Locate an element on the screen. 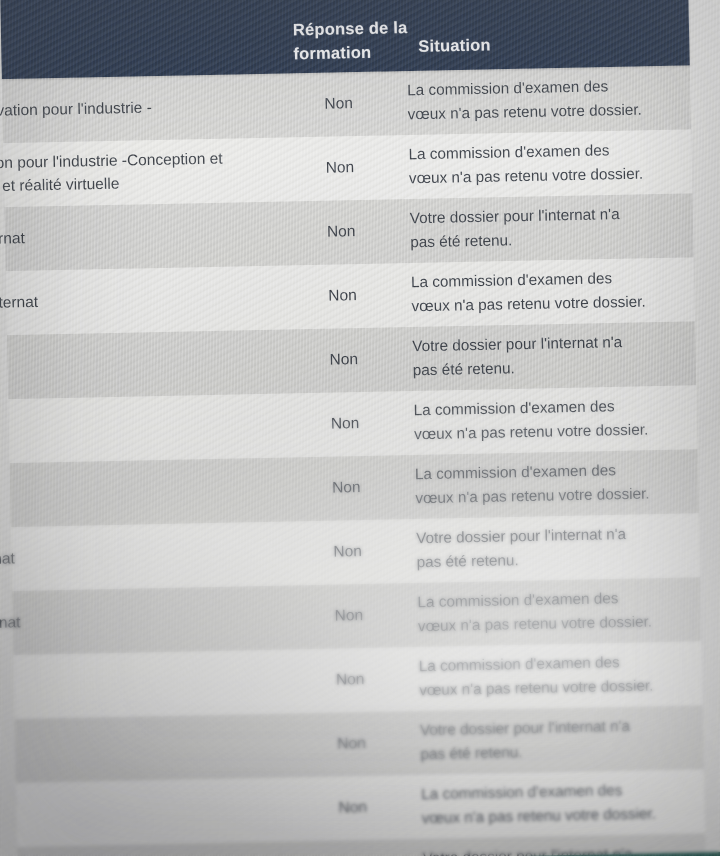  cell-formation: internat is located at coordinates (12, 239).